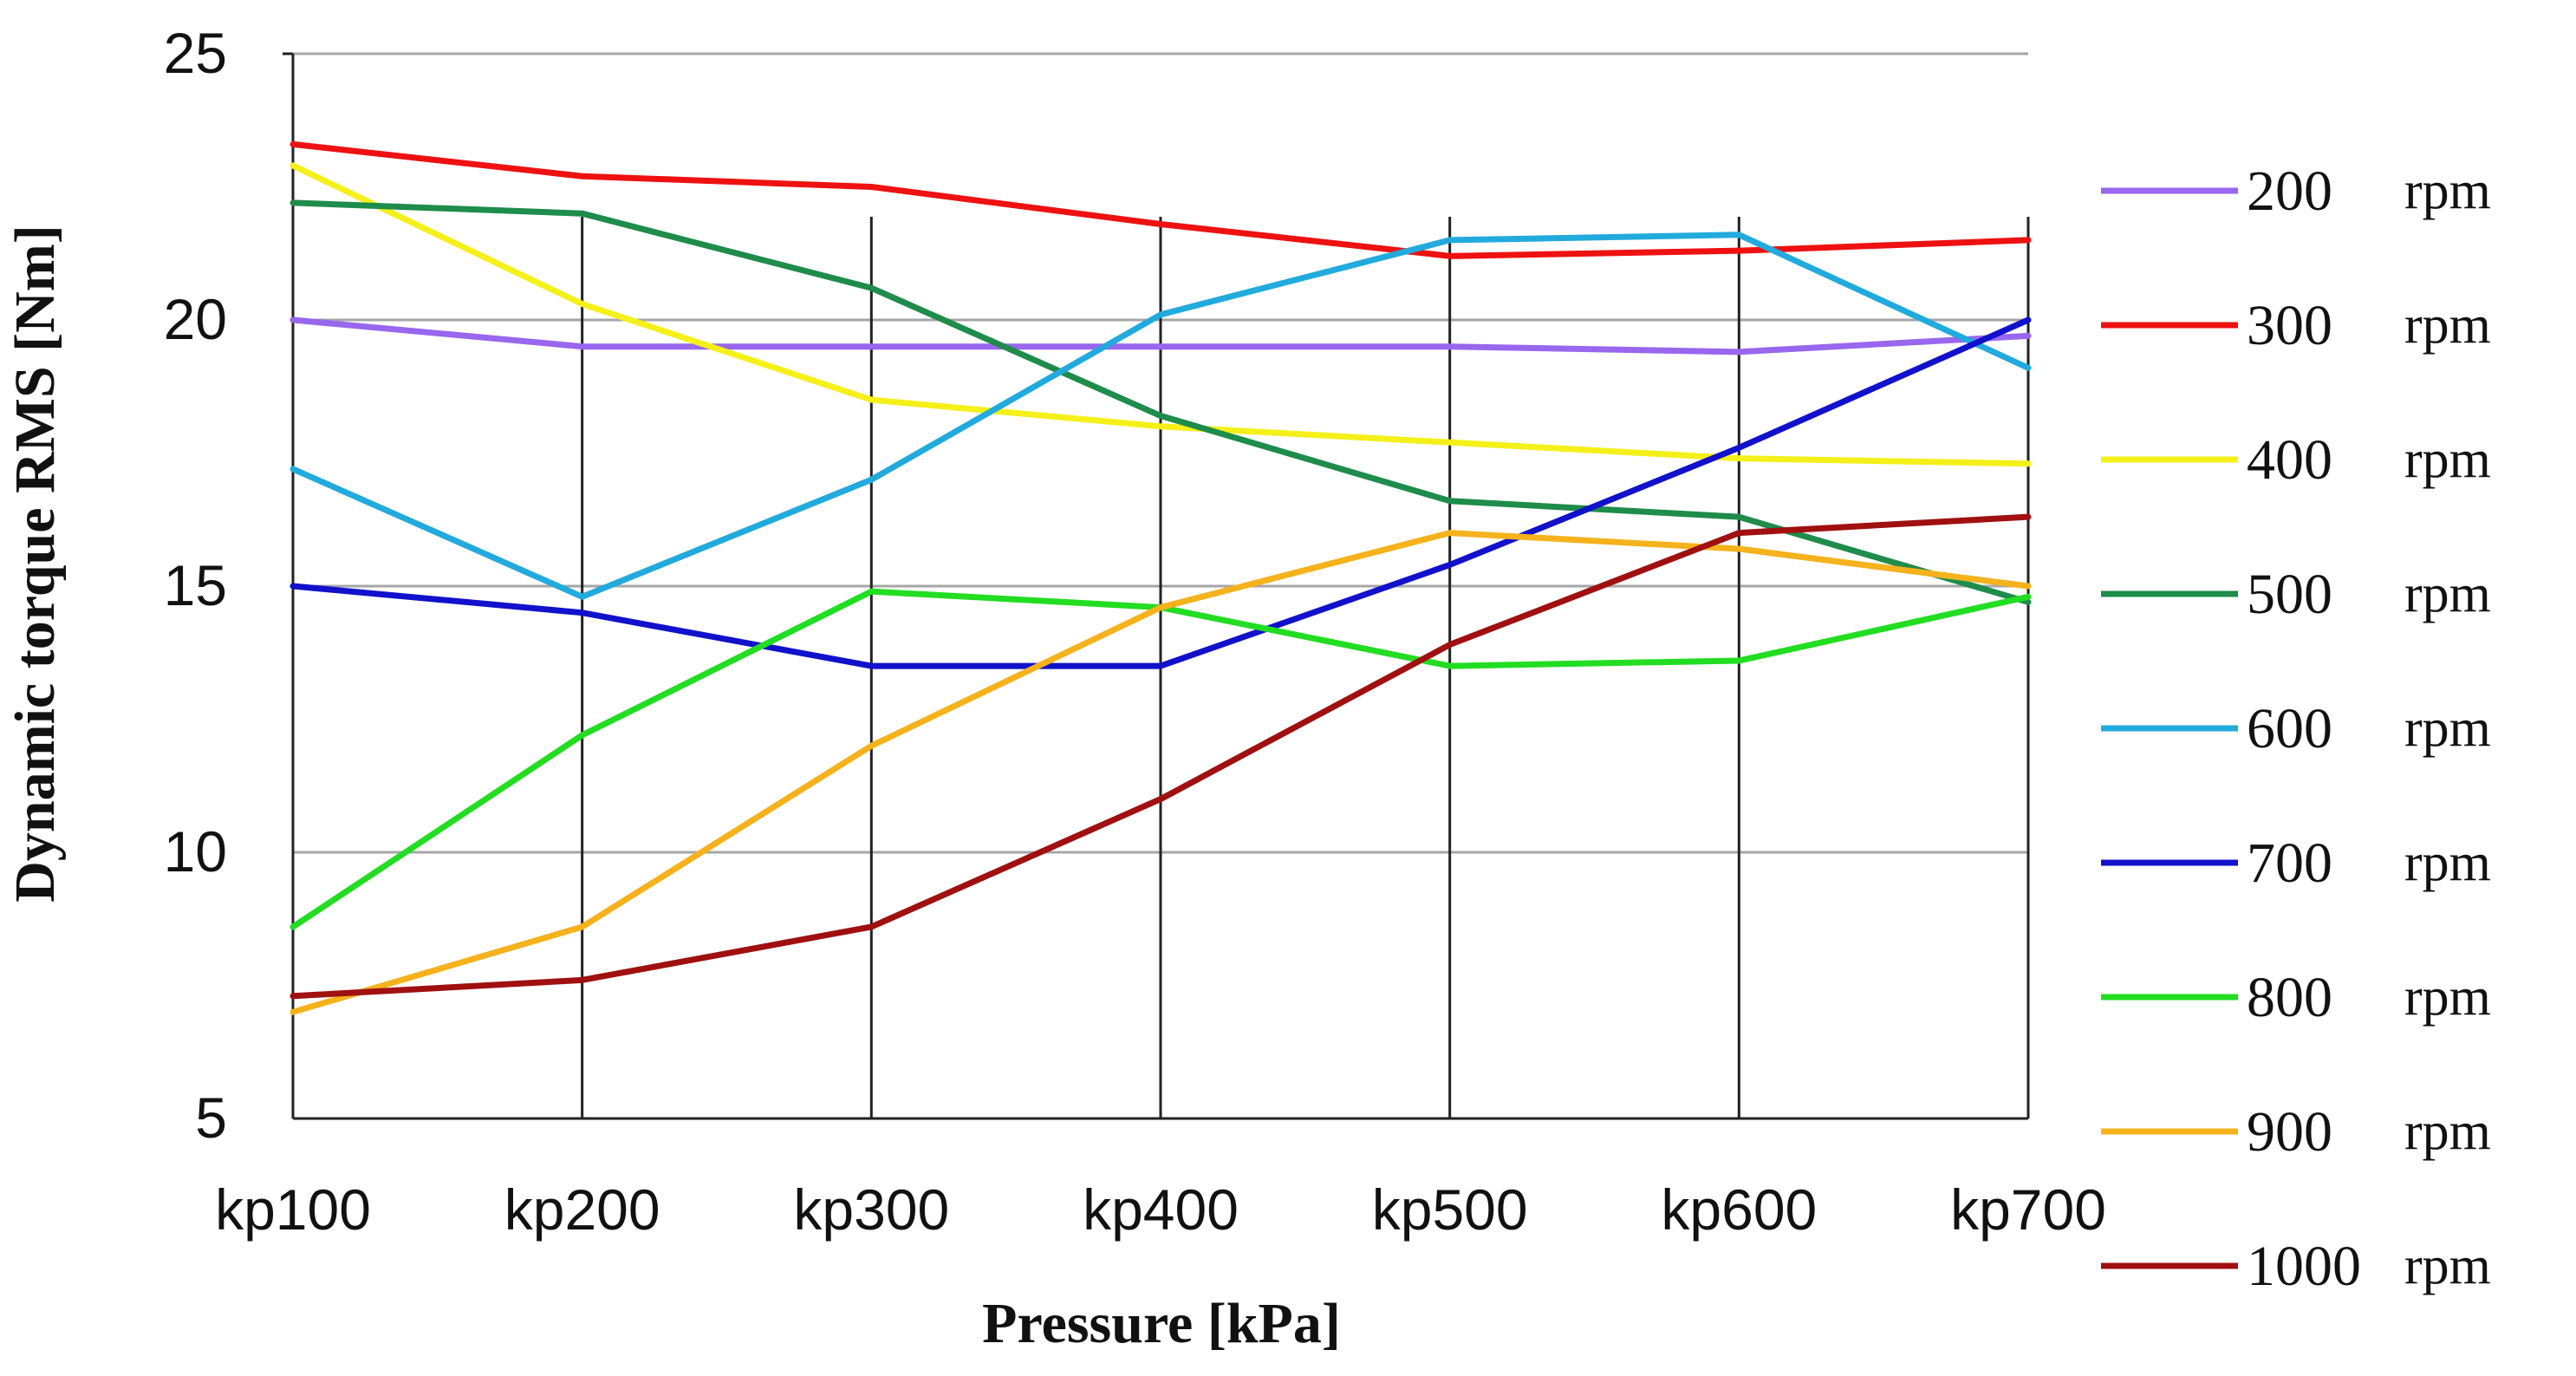 The height and width of the screenshot is (1376, 2576). Describe the element at coordinates (1739, 1209) in the screenshot. I see `x-tick-label: kp600` at that location.